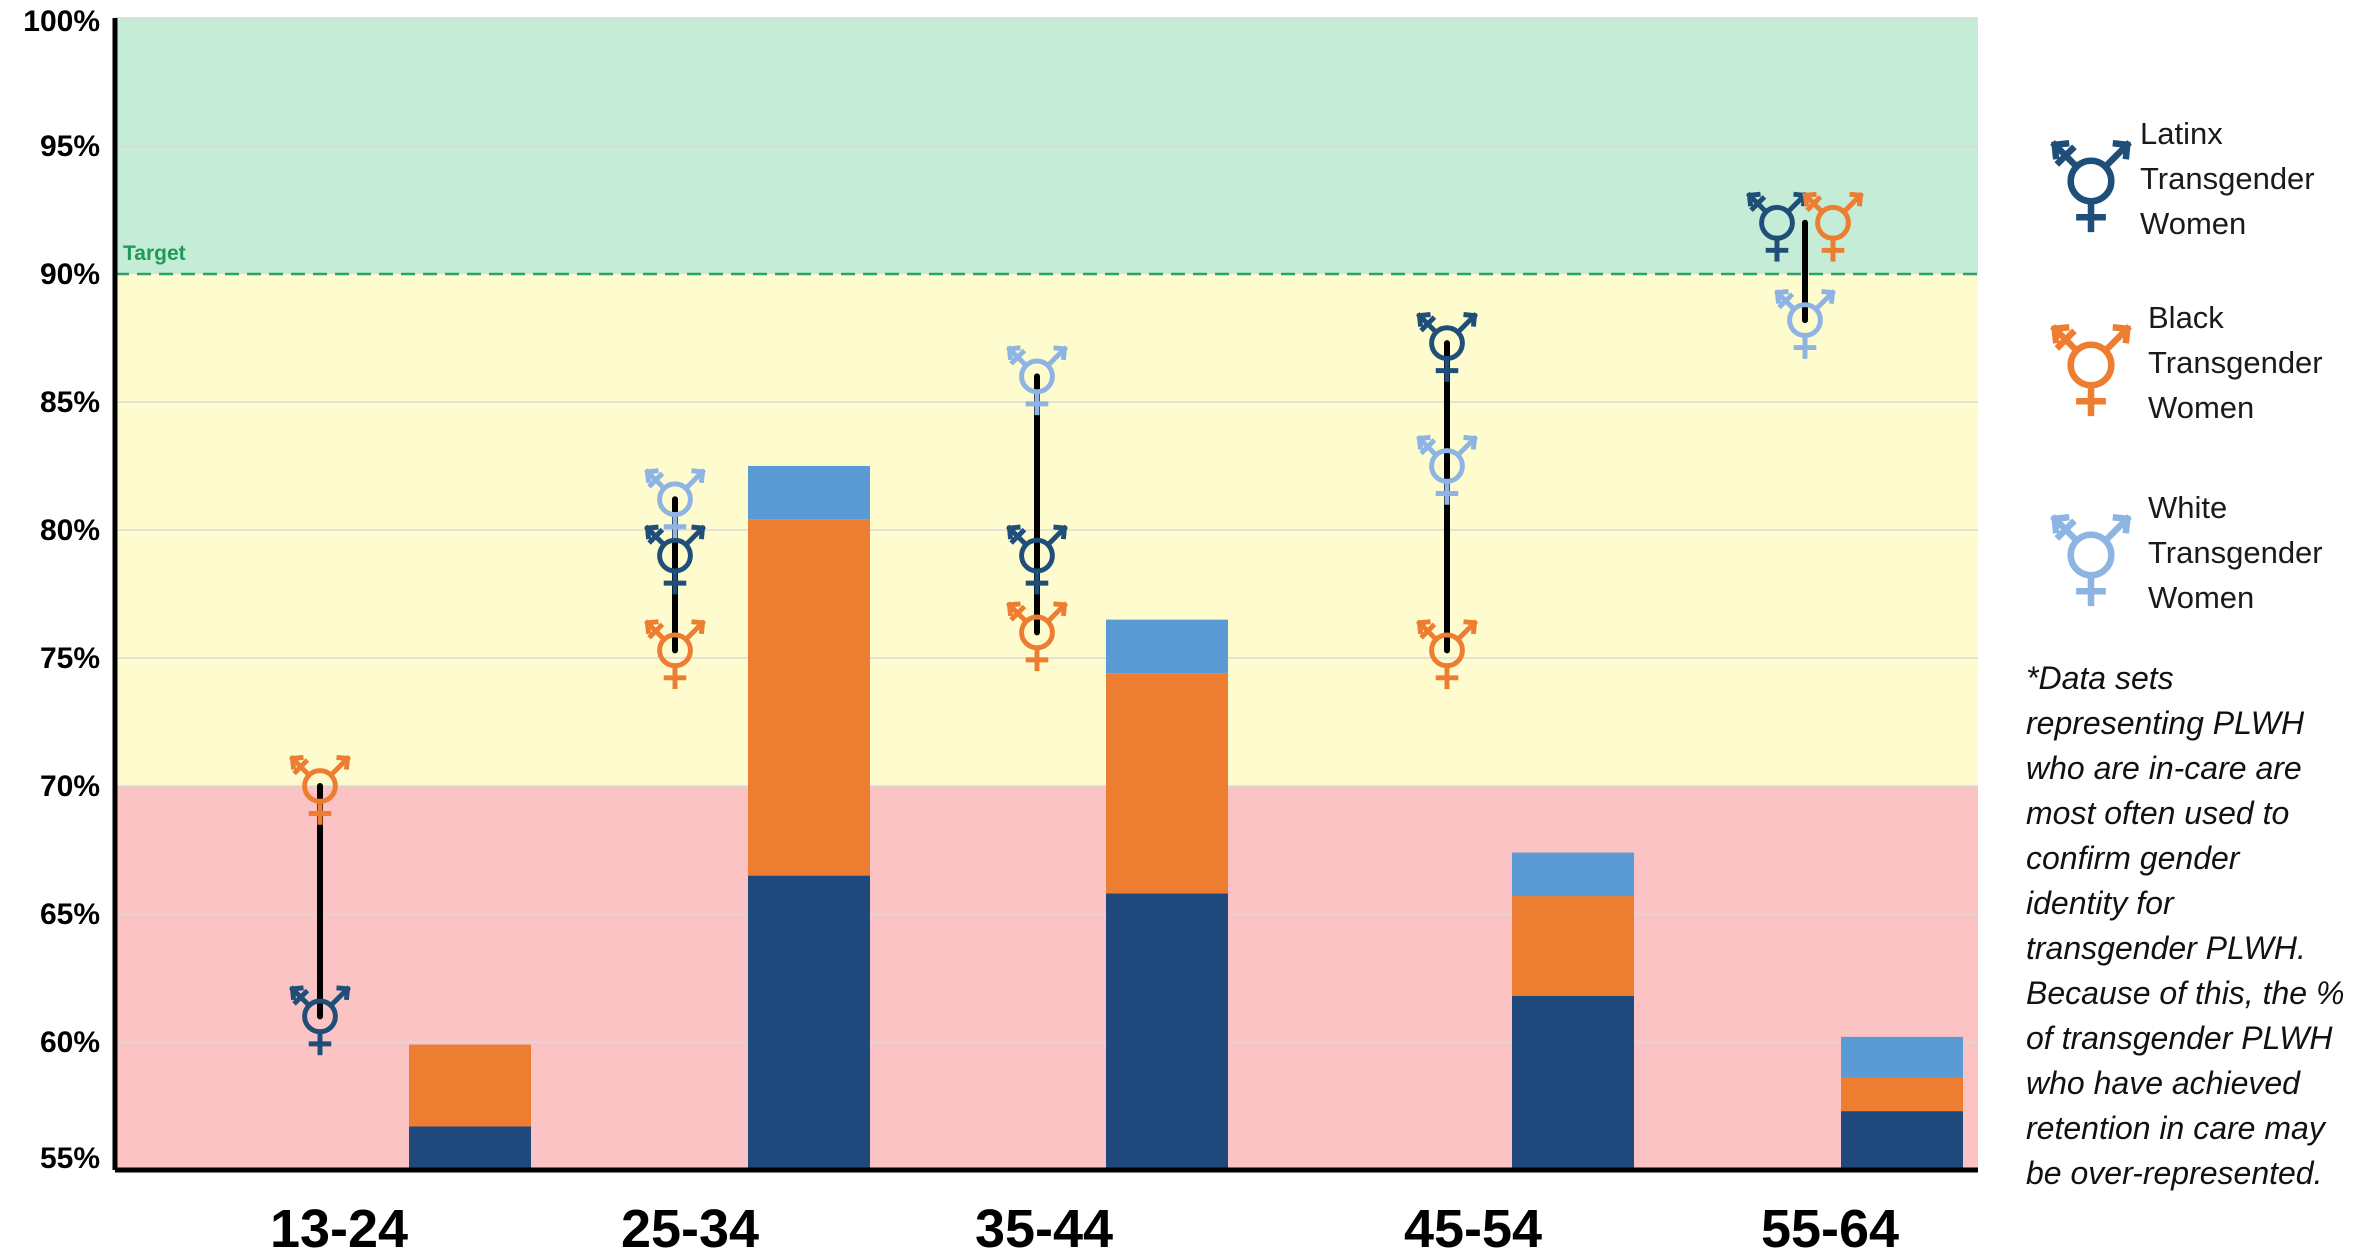 Image resolution: width=2374 pixels, height=1249 pixels. What do you see at coordinates (2133, 858) in the screenshot?
I see `footnote-line: confirm gender` at bounding box center [2133, 858].